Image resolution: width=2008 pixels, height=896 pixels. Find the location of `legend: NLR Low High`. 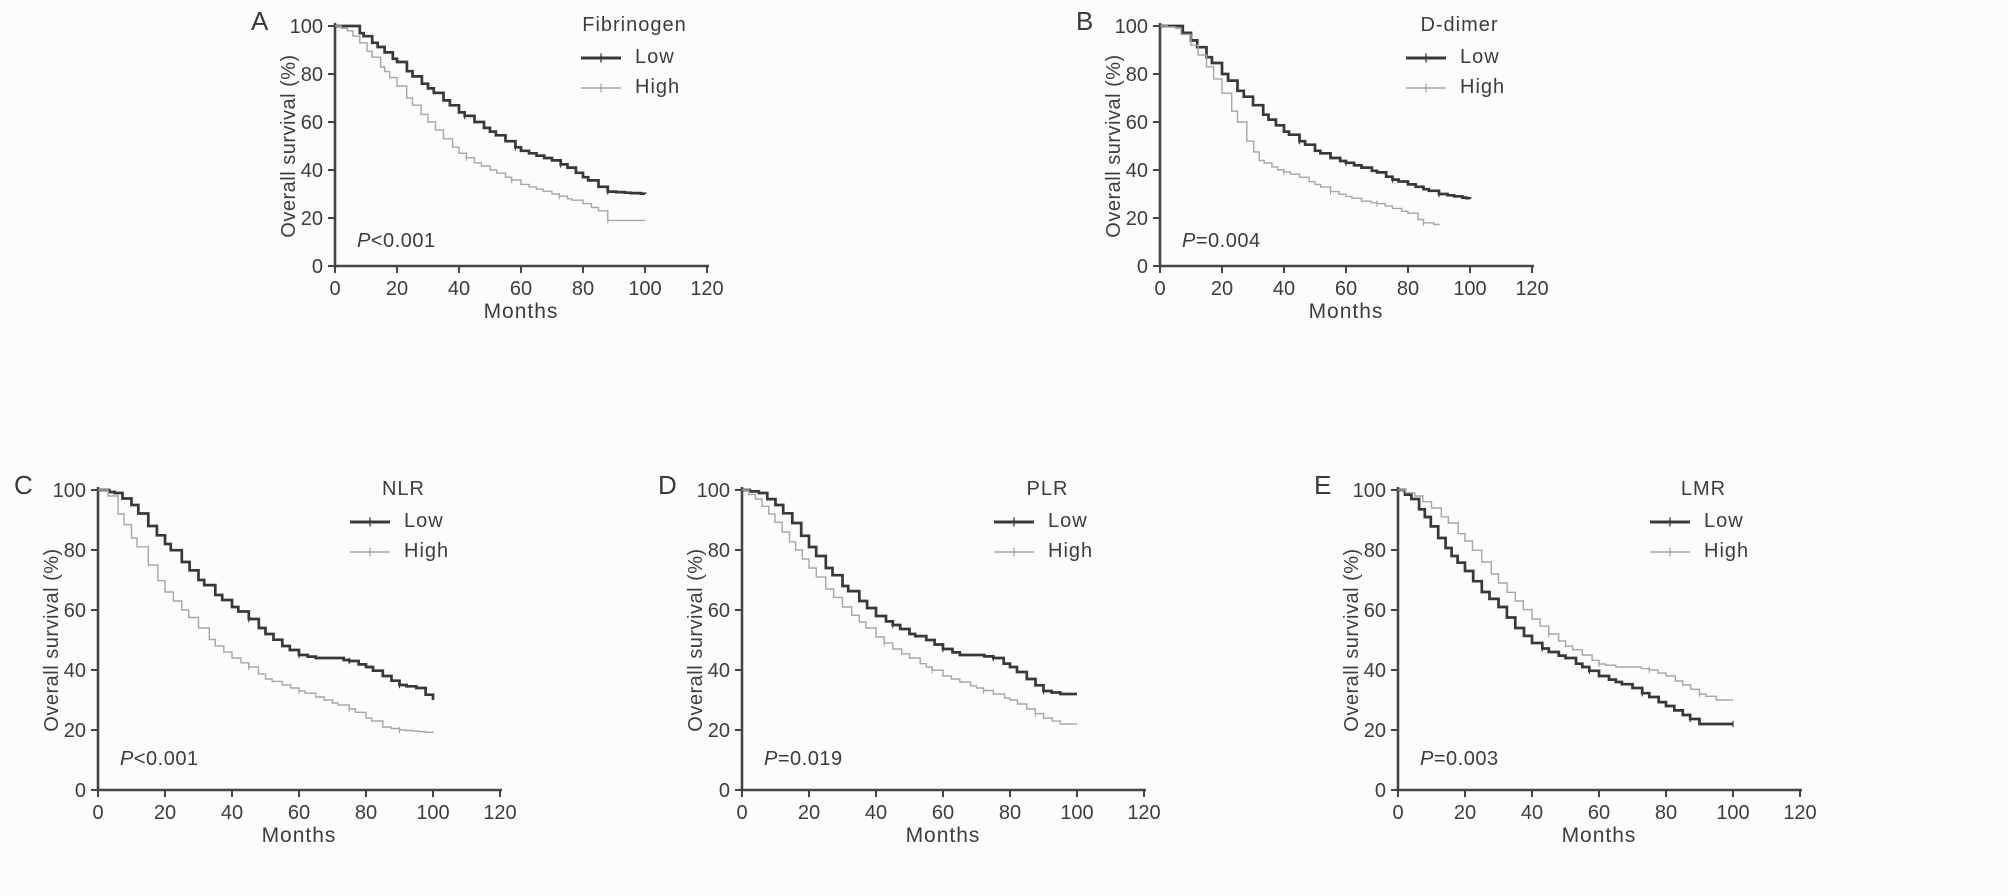

legend: NLR Low High is located at coordinates (403, 520).